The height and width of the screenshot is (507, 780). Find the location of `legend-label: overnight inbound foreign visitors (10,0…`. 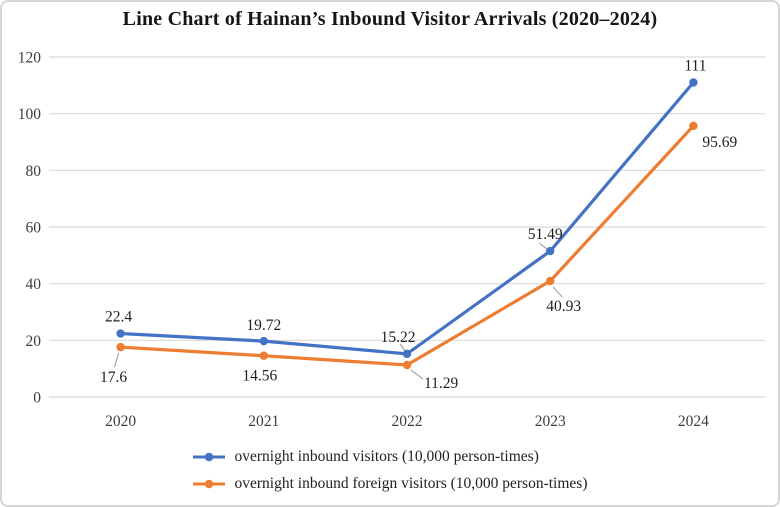

legend-label: overnight inbound foreign visitors (10,0… is located at coordinates (411, 483).